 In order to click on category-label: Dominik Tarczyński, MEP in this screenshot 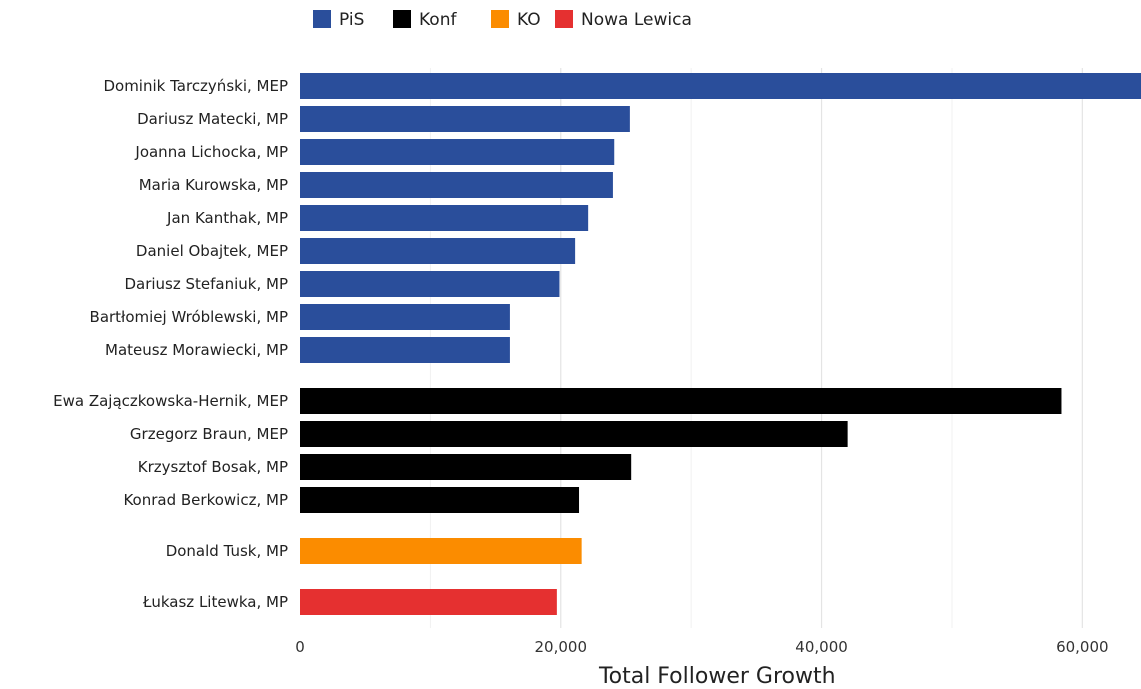, I will do `click(195, 86)`.